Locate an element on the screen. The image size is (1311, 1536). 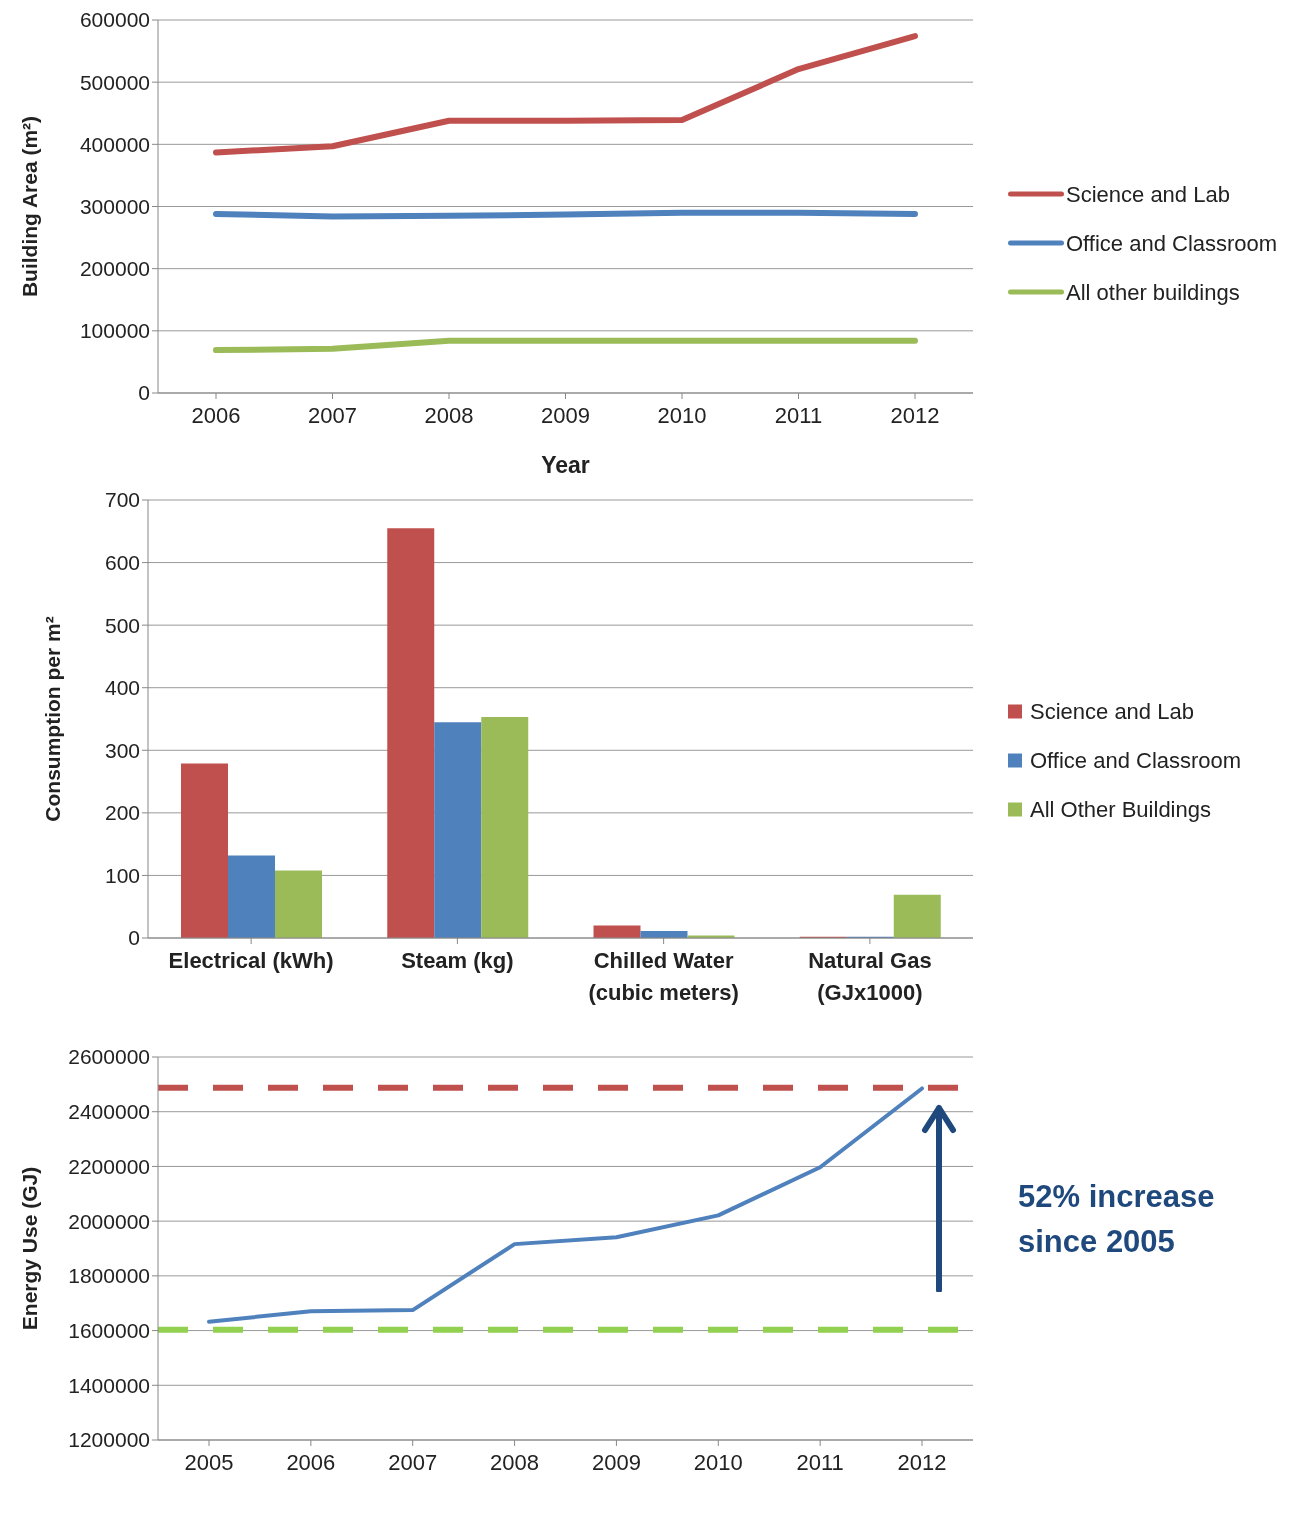
y-tick-label: 700 is located at coordinates (122, 500).